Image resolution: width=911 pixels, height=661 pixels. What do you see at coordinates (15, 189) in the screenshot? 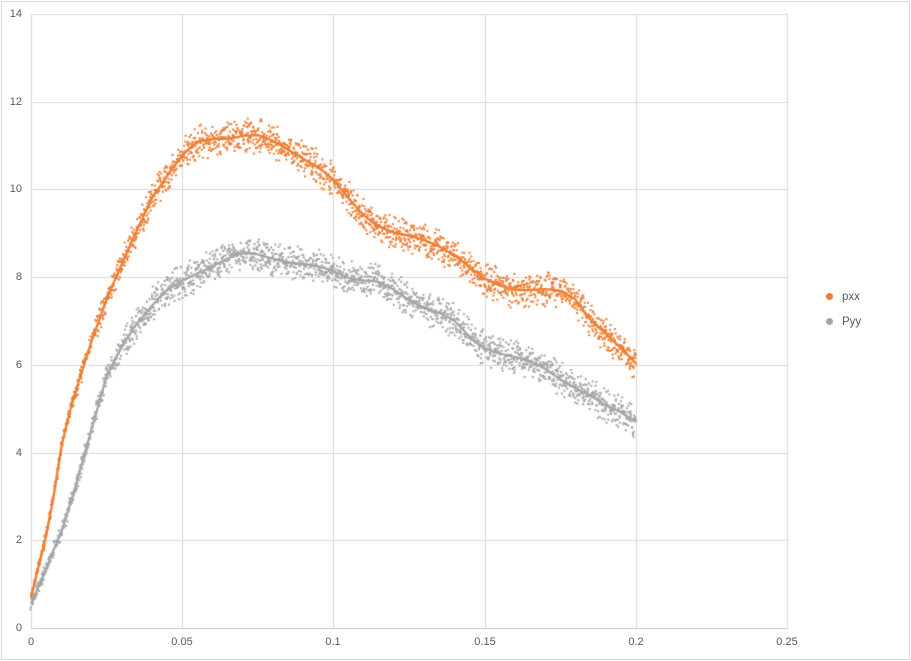
I see `y-tick-label: 10` at bounding box center [15, 189].